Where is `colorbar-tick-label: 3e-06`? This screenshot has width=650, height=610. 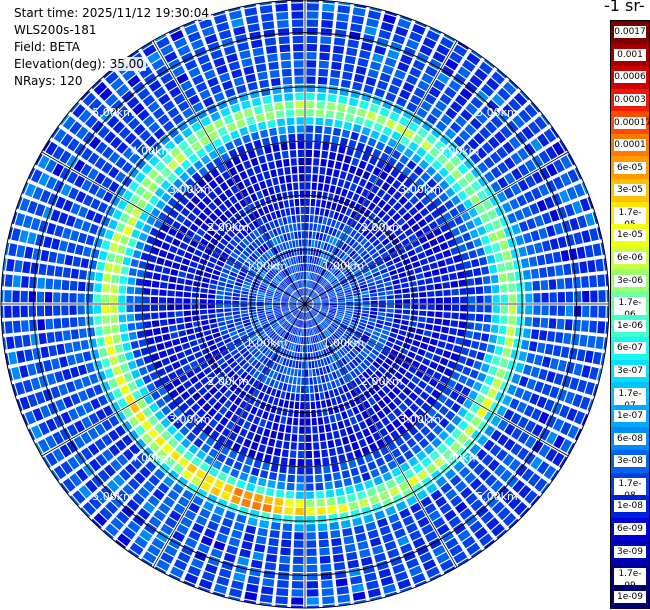
colorbar-tick-label: 3e-06 is located at coordinates (630, 280).